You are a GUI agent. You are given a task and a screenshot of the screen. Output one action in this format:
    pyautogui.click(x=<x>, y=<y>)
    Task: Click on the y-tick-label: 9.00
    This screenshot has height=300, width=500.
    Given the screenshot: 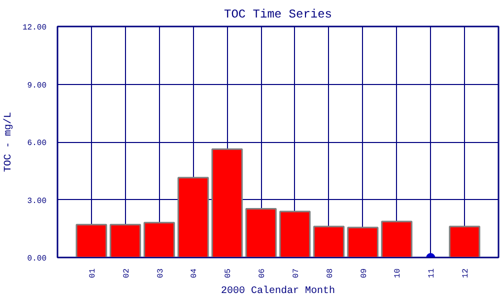 What is the action you would take?
    pyautogui.click(x=37, y=85)
    